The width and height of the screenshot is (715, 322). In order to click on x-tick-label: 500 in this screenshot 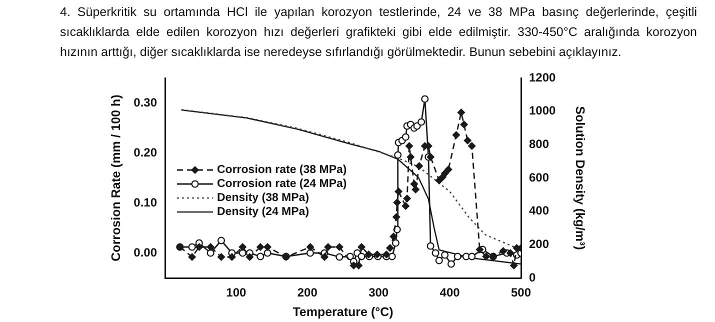, I will do `click(521, 293)`.